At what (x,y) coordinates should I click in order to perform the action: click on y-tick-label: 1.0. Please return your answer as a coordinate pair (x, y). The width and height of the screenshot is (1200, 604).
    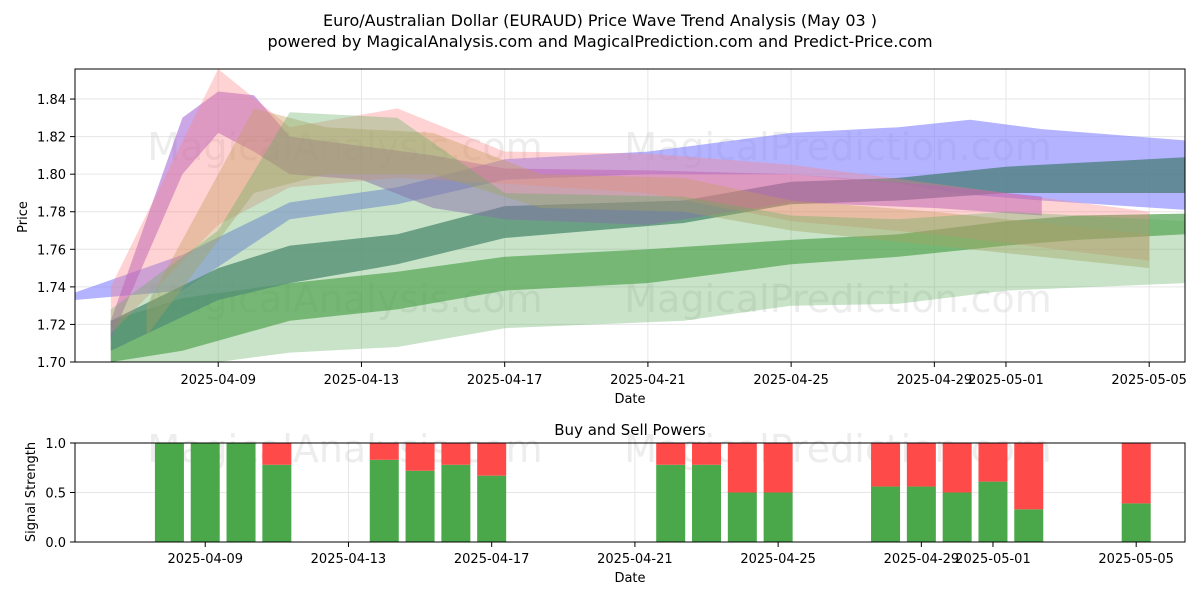
    Looking at the image, I should click on (55, 444).